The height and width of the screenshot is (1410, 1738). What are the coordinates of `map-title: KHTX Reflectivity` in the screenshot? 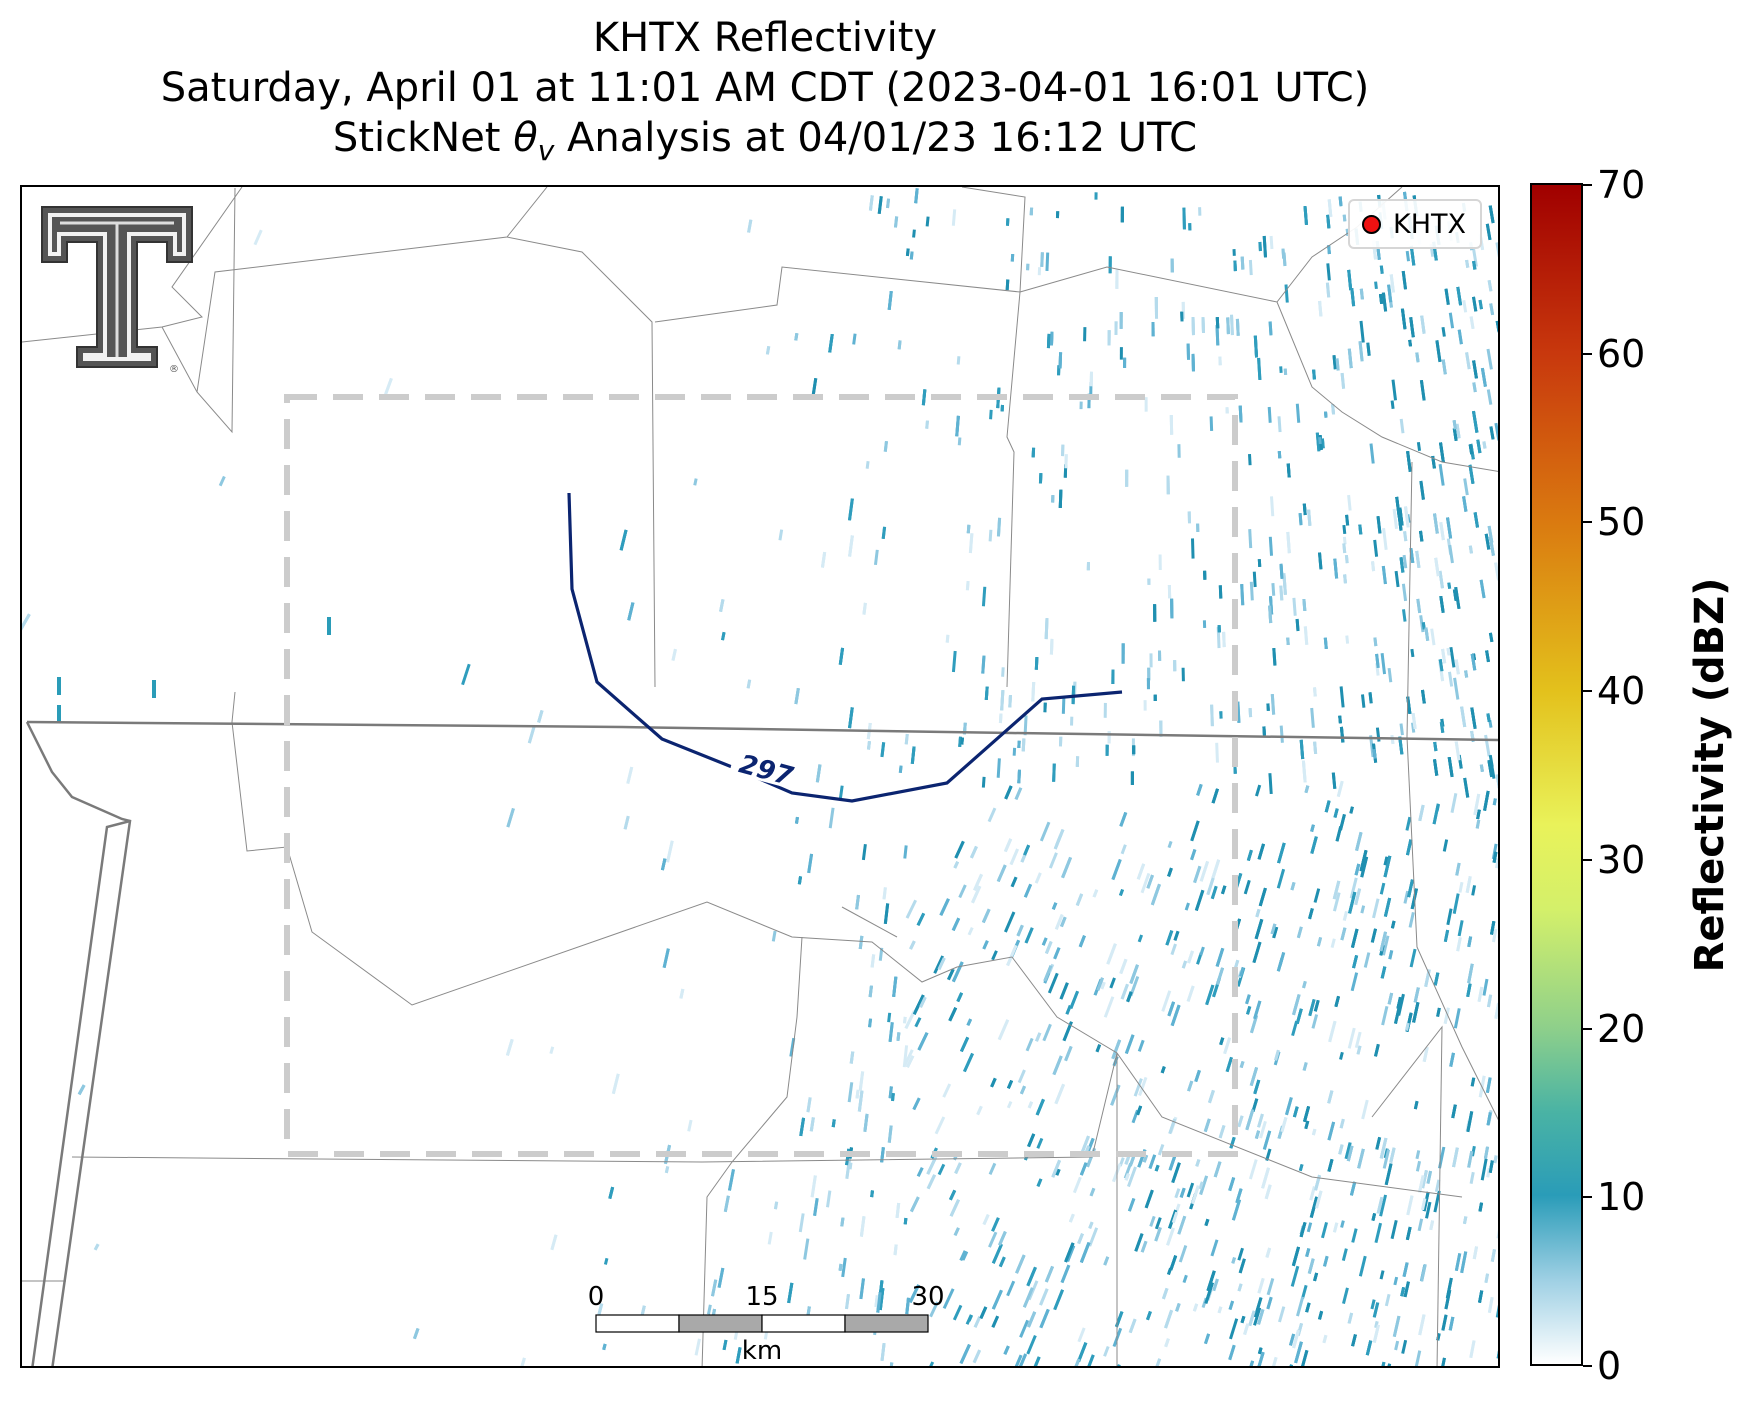 It's located at (765, 38).